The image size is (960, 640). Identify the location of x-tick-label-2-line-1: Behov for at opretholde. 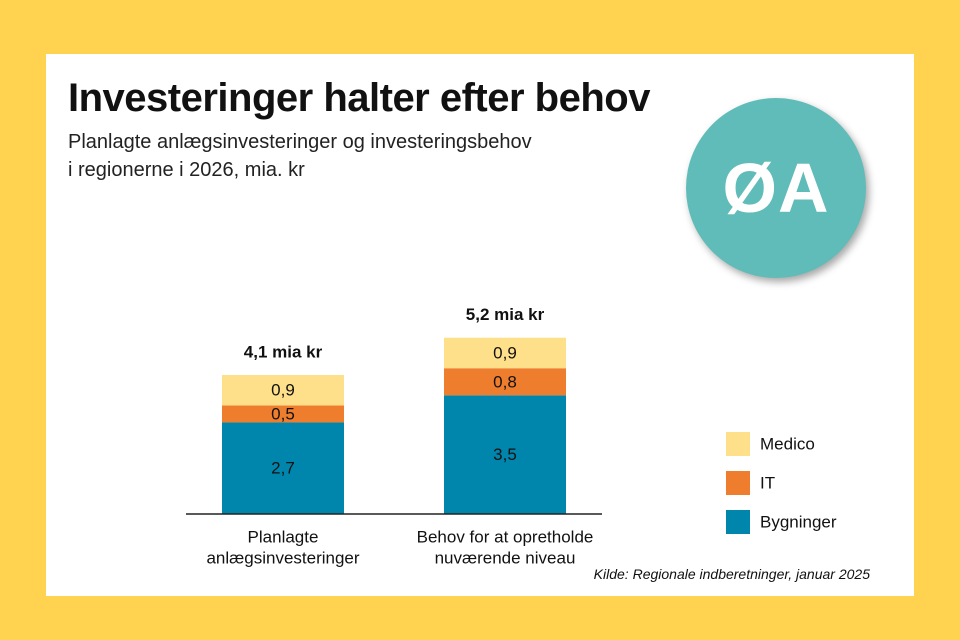
(505, 536).